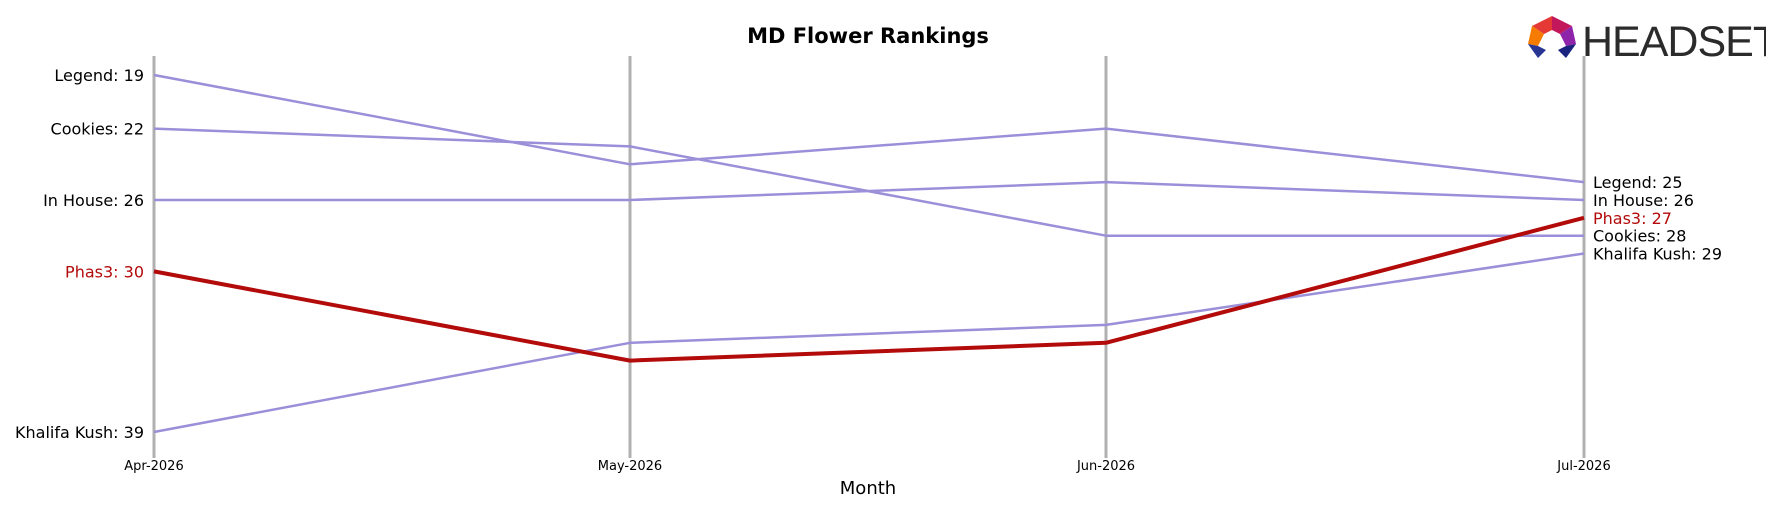 This screenshot has height=507, width=1766. Describe the element at coordinates (1643, 200) in the screenshot. I see `end-label-in-house: In House: 26` at that location.